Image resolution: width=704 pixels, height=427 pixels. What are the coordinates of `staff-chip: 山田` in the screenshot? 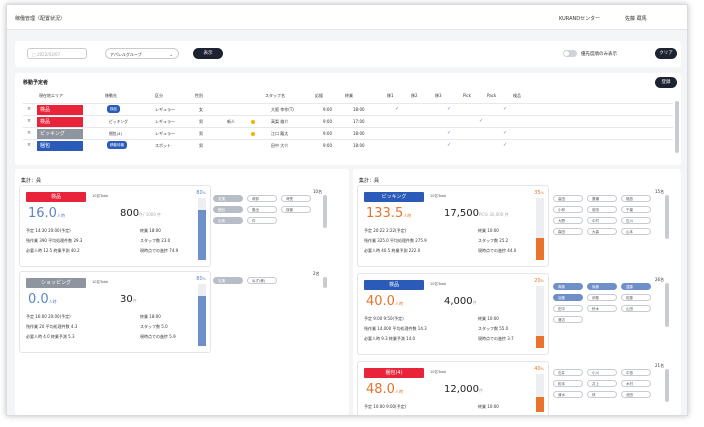 It's located at (636, 308).